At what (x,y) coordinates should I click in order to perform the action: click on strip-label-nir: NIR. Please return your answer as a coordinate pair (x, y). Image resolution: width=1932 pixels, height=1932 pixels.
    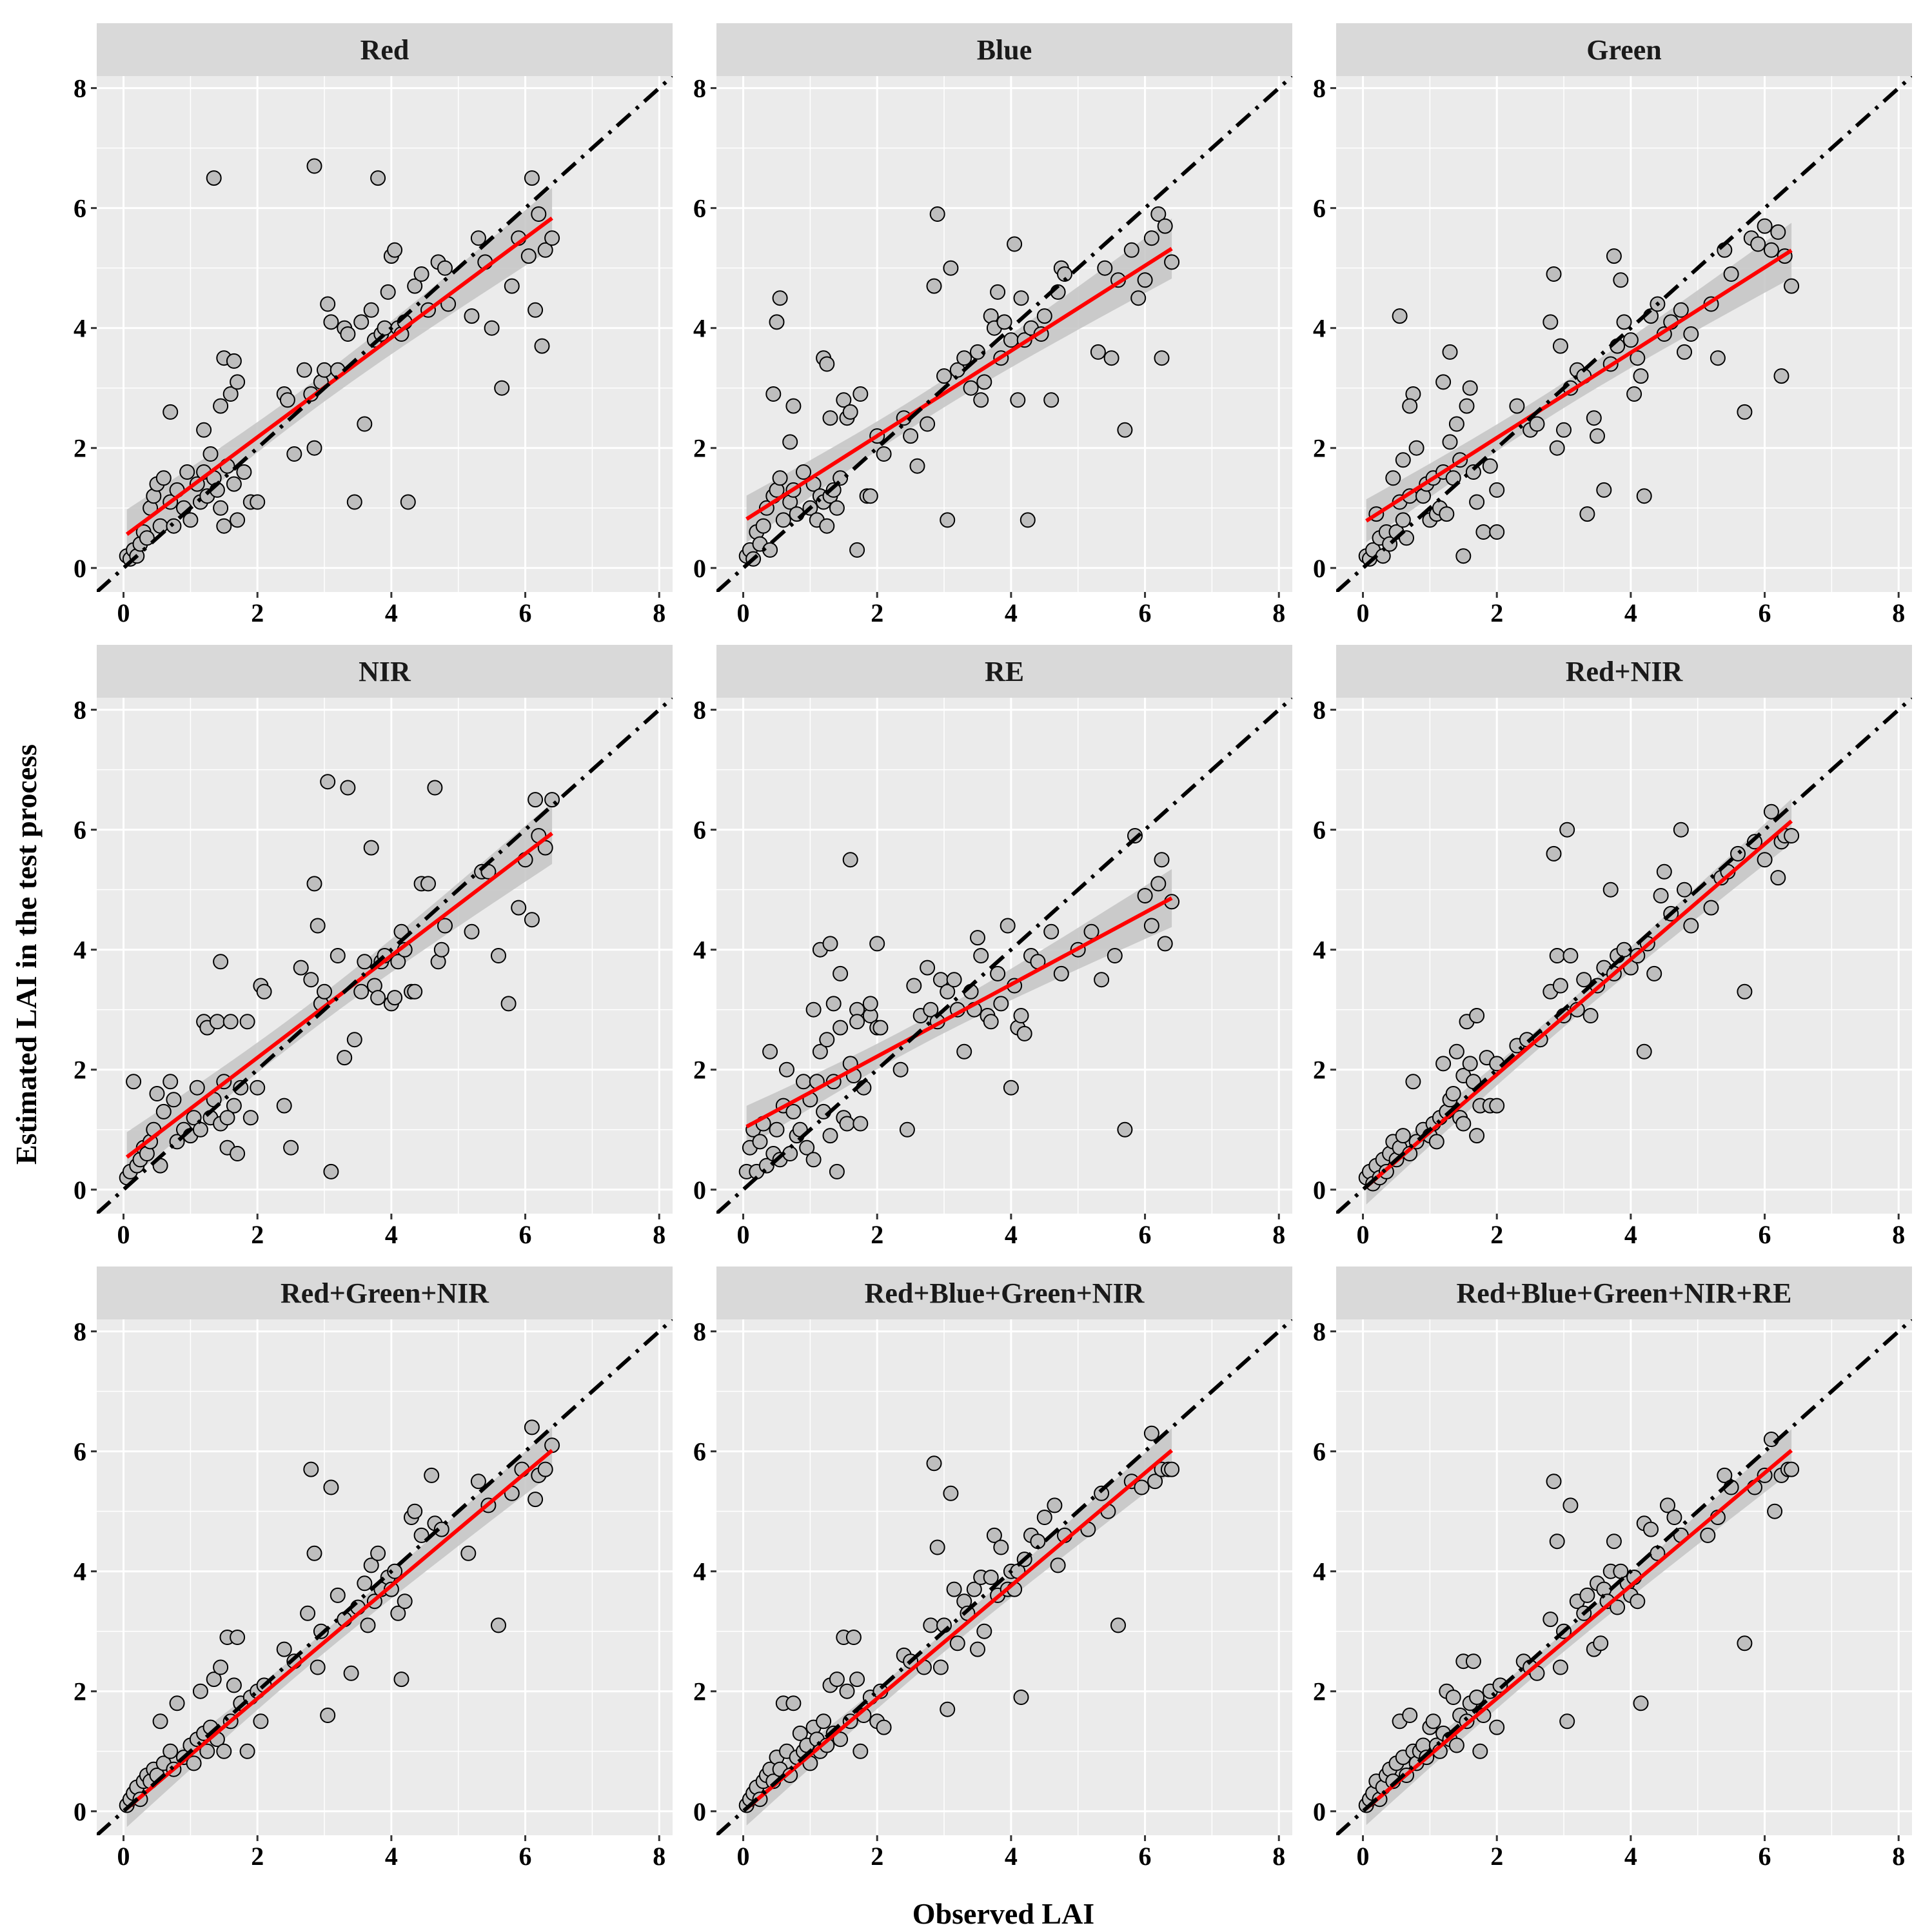
    Looking at the image, I should click on (385, 671).